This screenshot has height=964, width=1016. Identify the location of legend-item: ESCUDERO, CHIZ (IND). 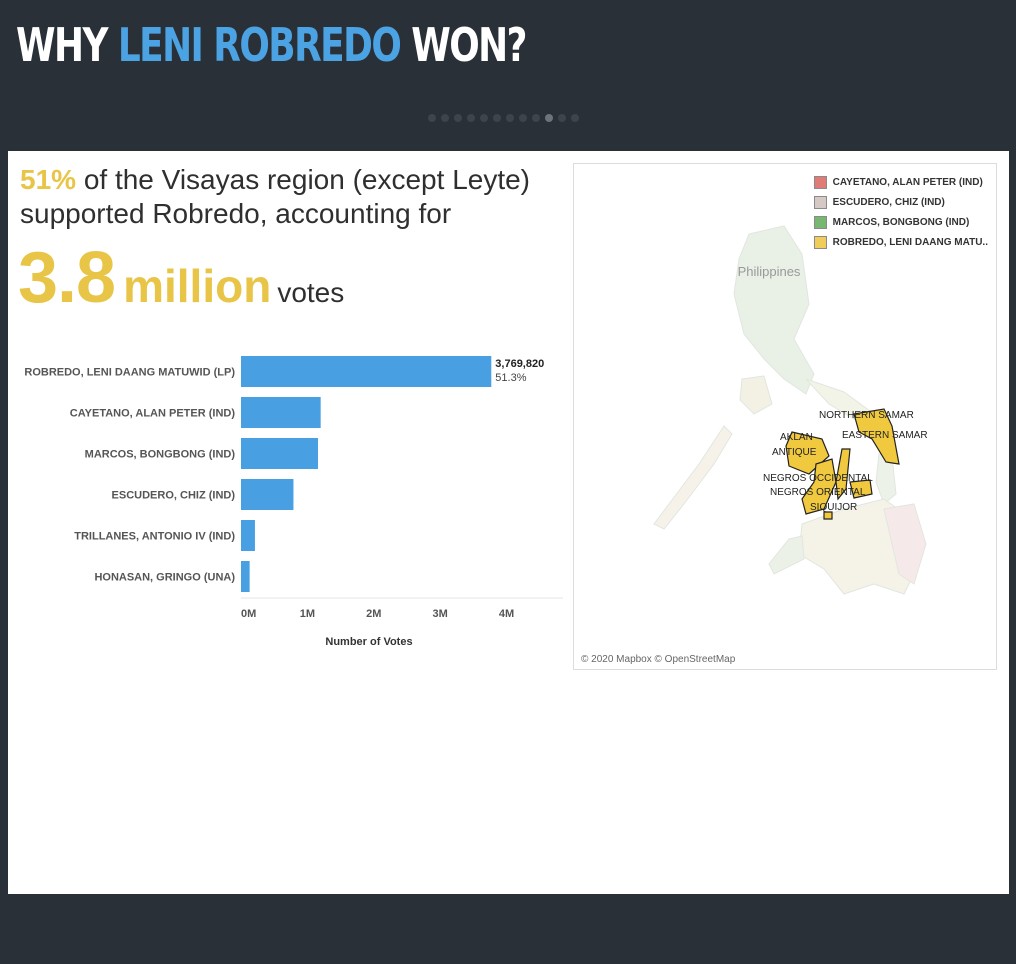
(900, 202).